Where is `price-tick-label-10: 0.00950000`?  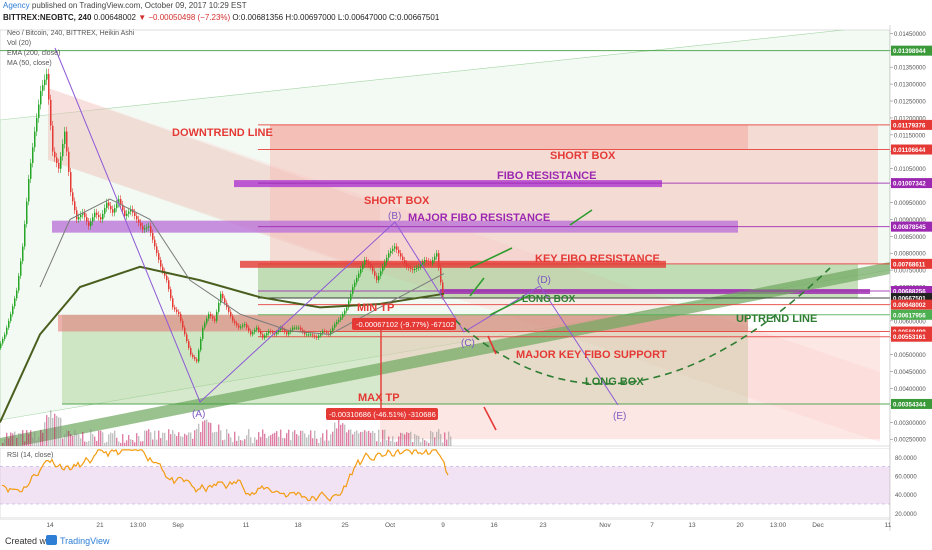 price-tick-label-10: 0.00950000 is located at coordinates (910, 204).